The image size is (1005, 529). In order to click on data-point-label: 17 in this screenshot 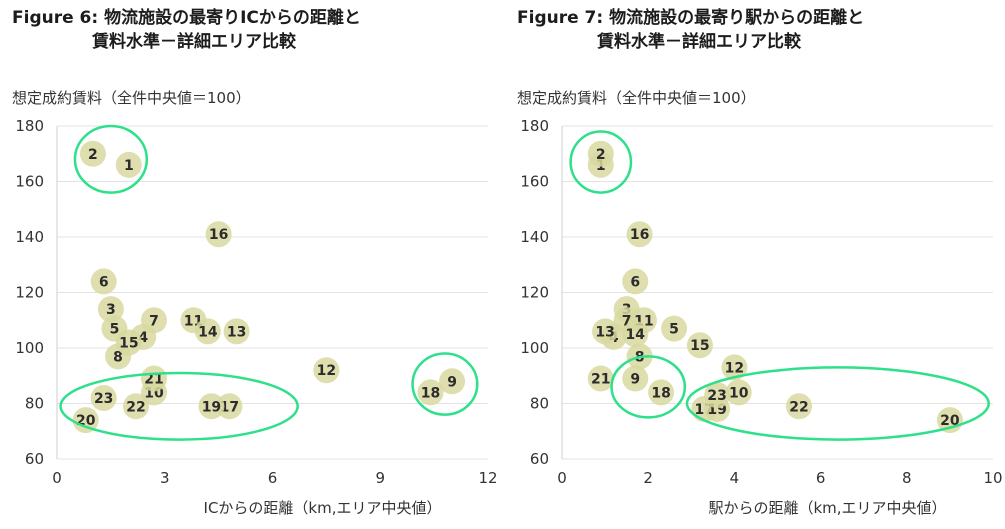, I will do `click(229, 407)`.